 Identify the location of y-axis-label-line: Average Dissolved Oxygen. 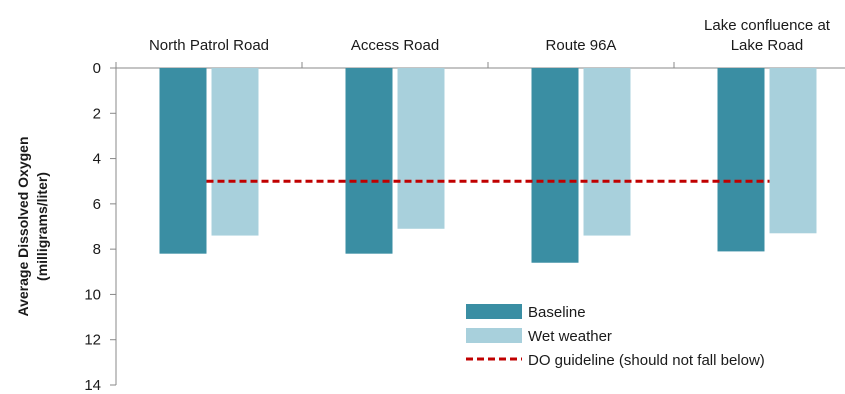
(23, 226).